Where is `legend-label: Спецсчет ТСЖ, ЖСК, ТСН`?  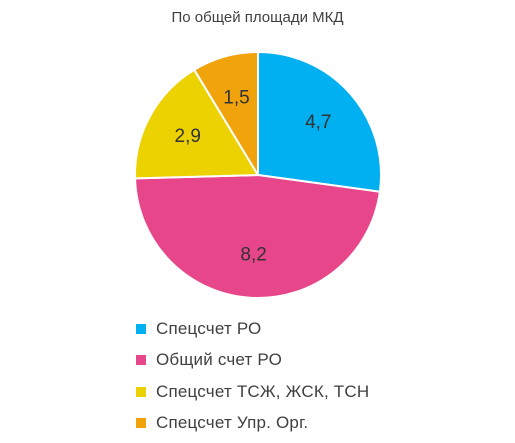 legend-label: Спецсчет ТСЖ, ЖСК, ТСН is located at coordinates (263, 391).